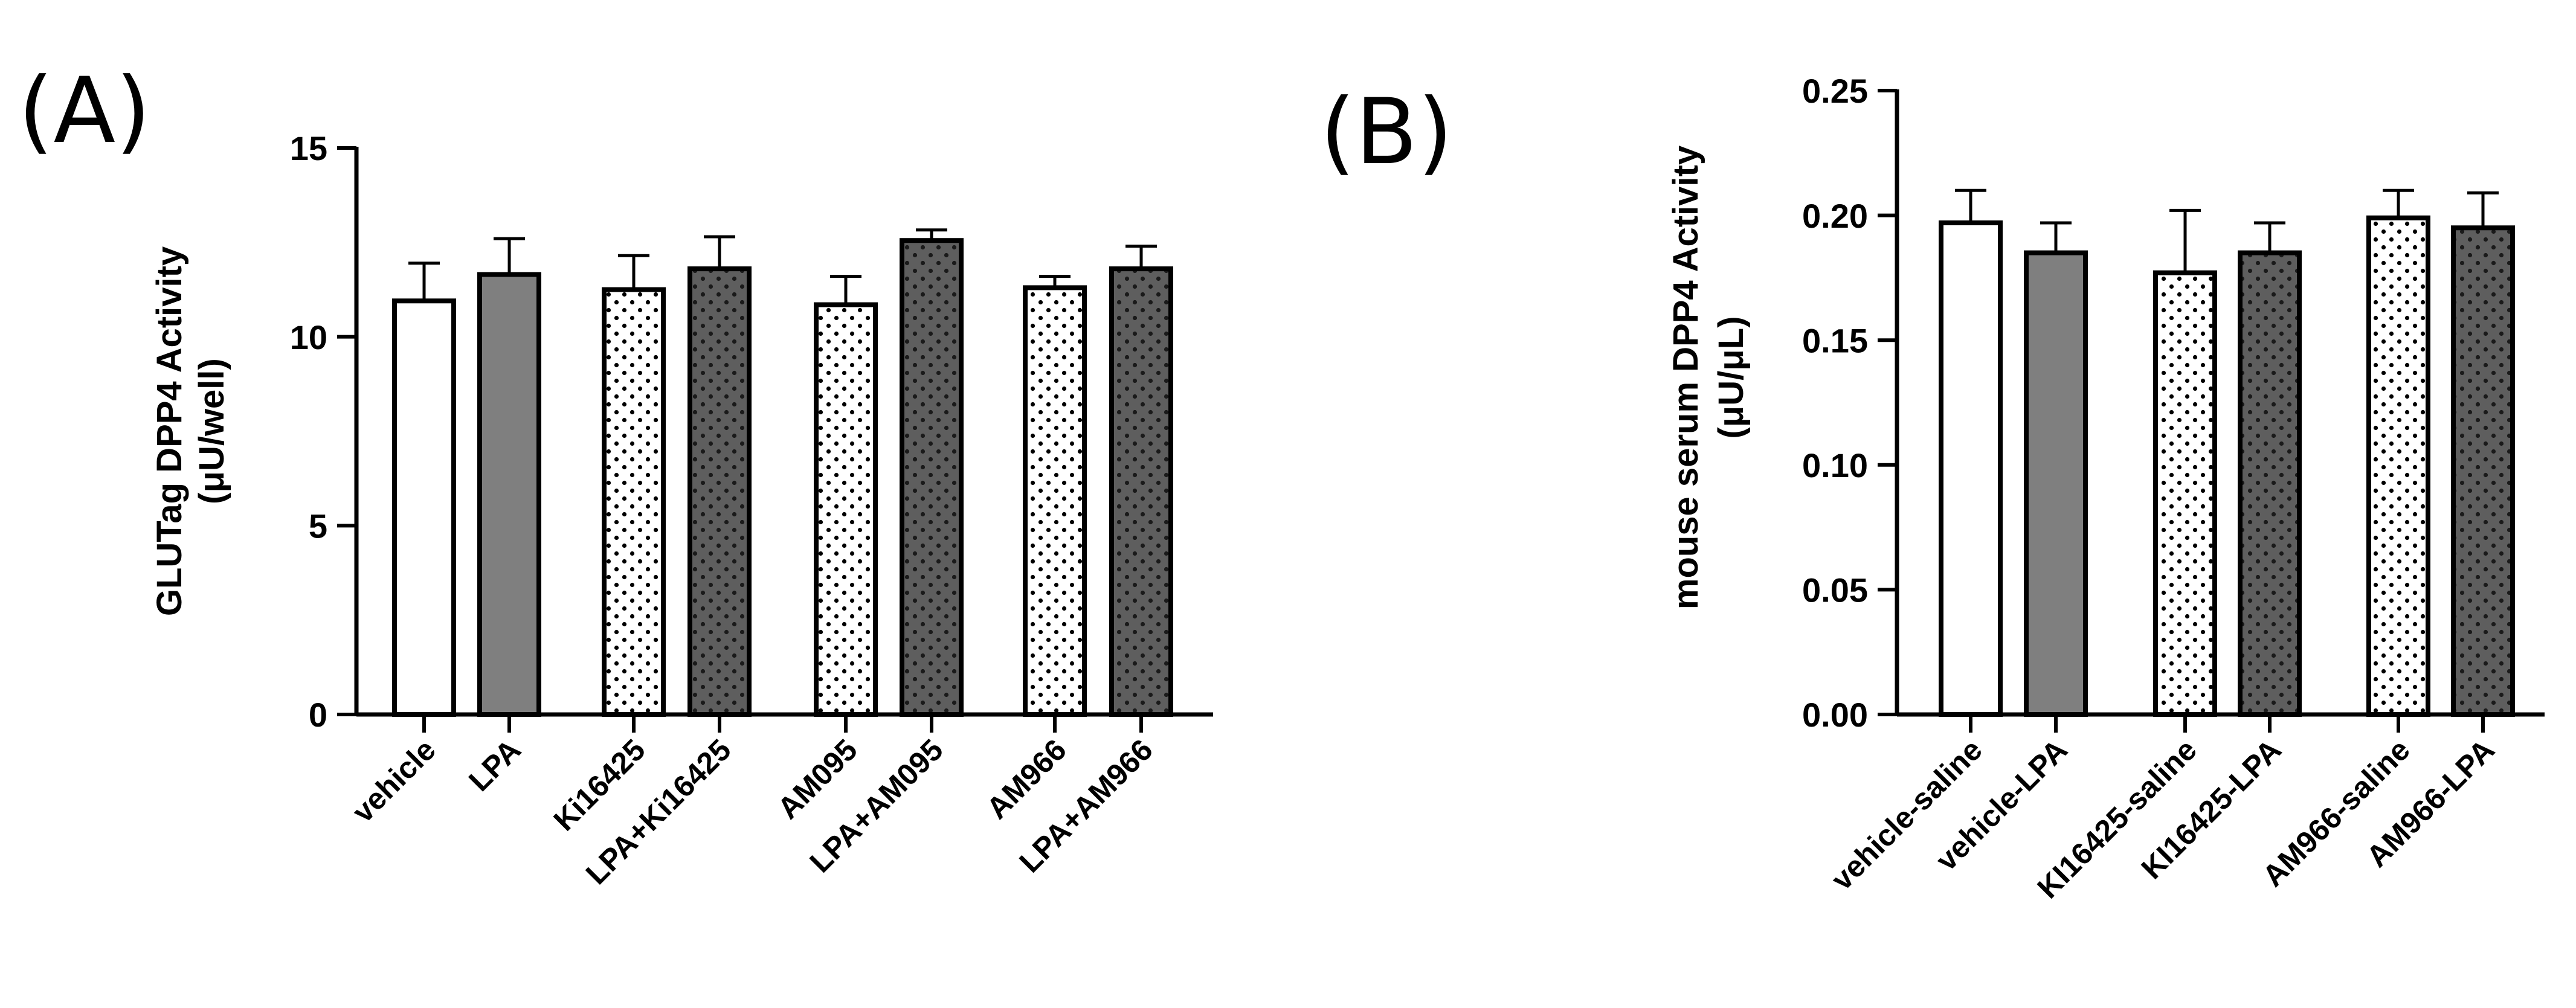 The width and height of the screenshot is (2576, 1008). What do you see at coordinates (1906, 815) in the screenshot?
I see `x-tick-label: vehicle-saline` at bounding box center [1906, 815].